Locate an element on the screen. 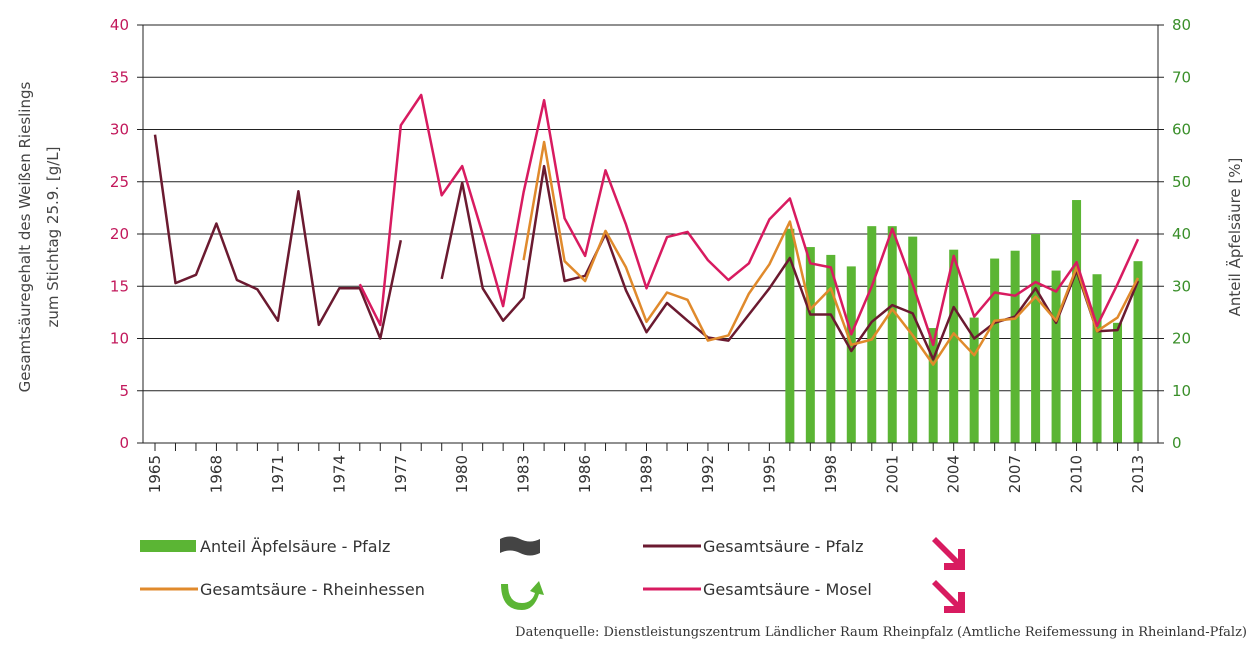 Image resolution: width=1249 pixels, height=647 pixels. y-tick-label: 40 is located at coordinates (119, 25).